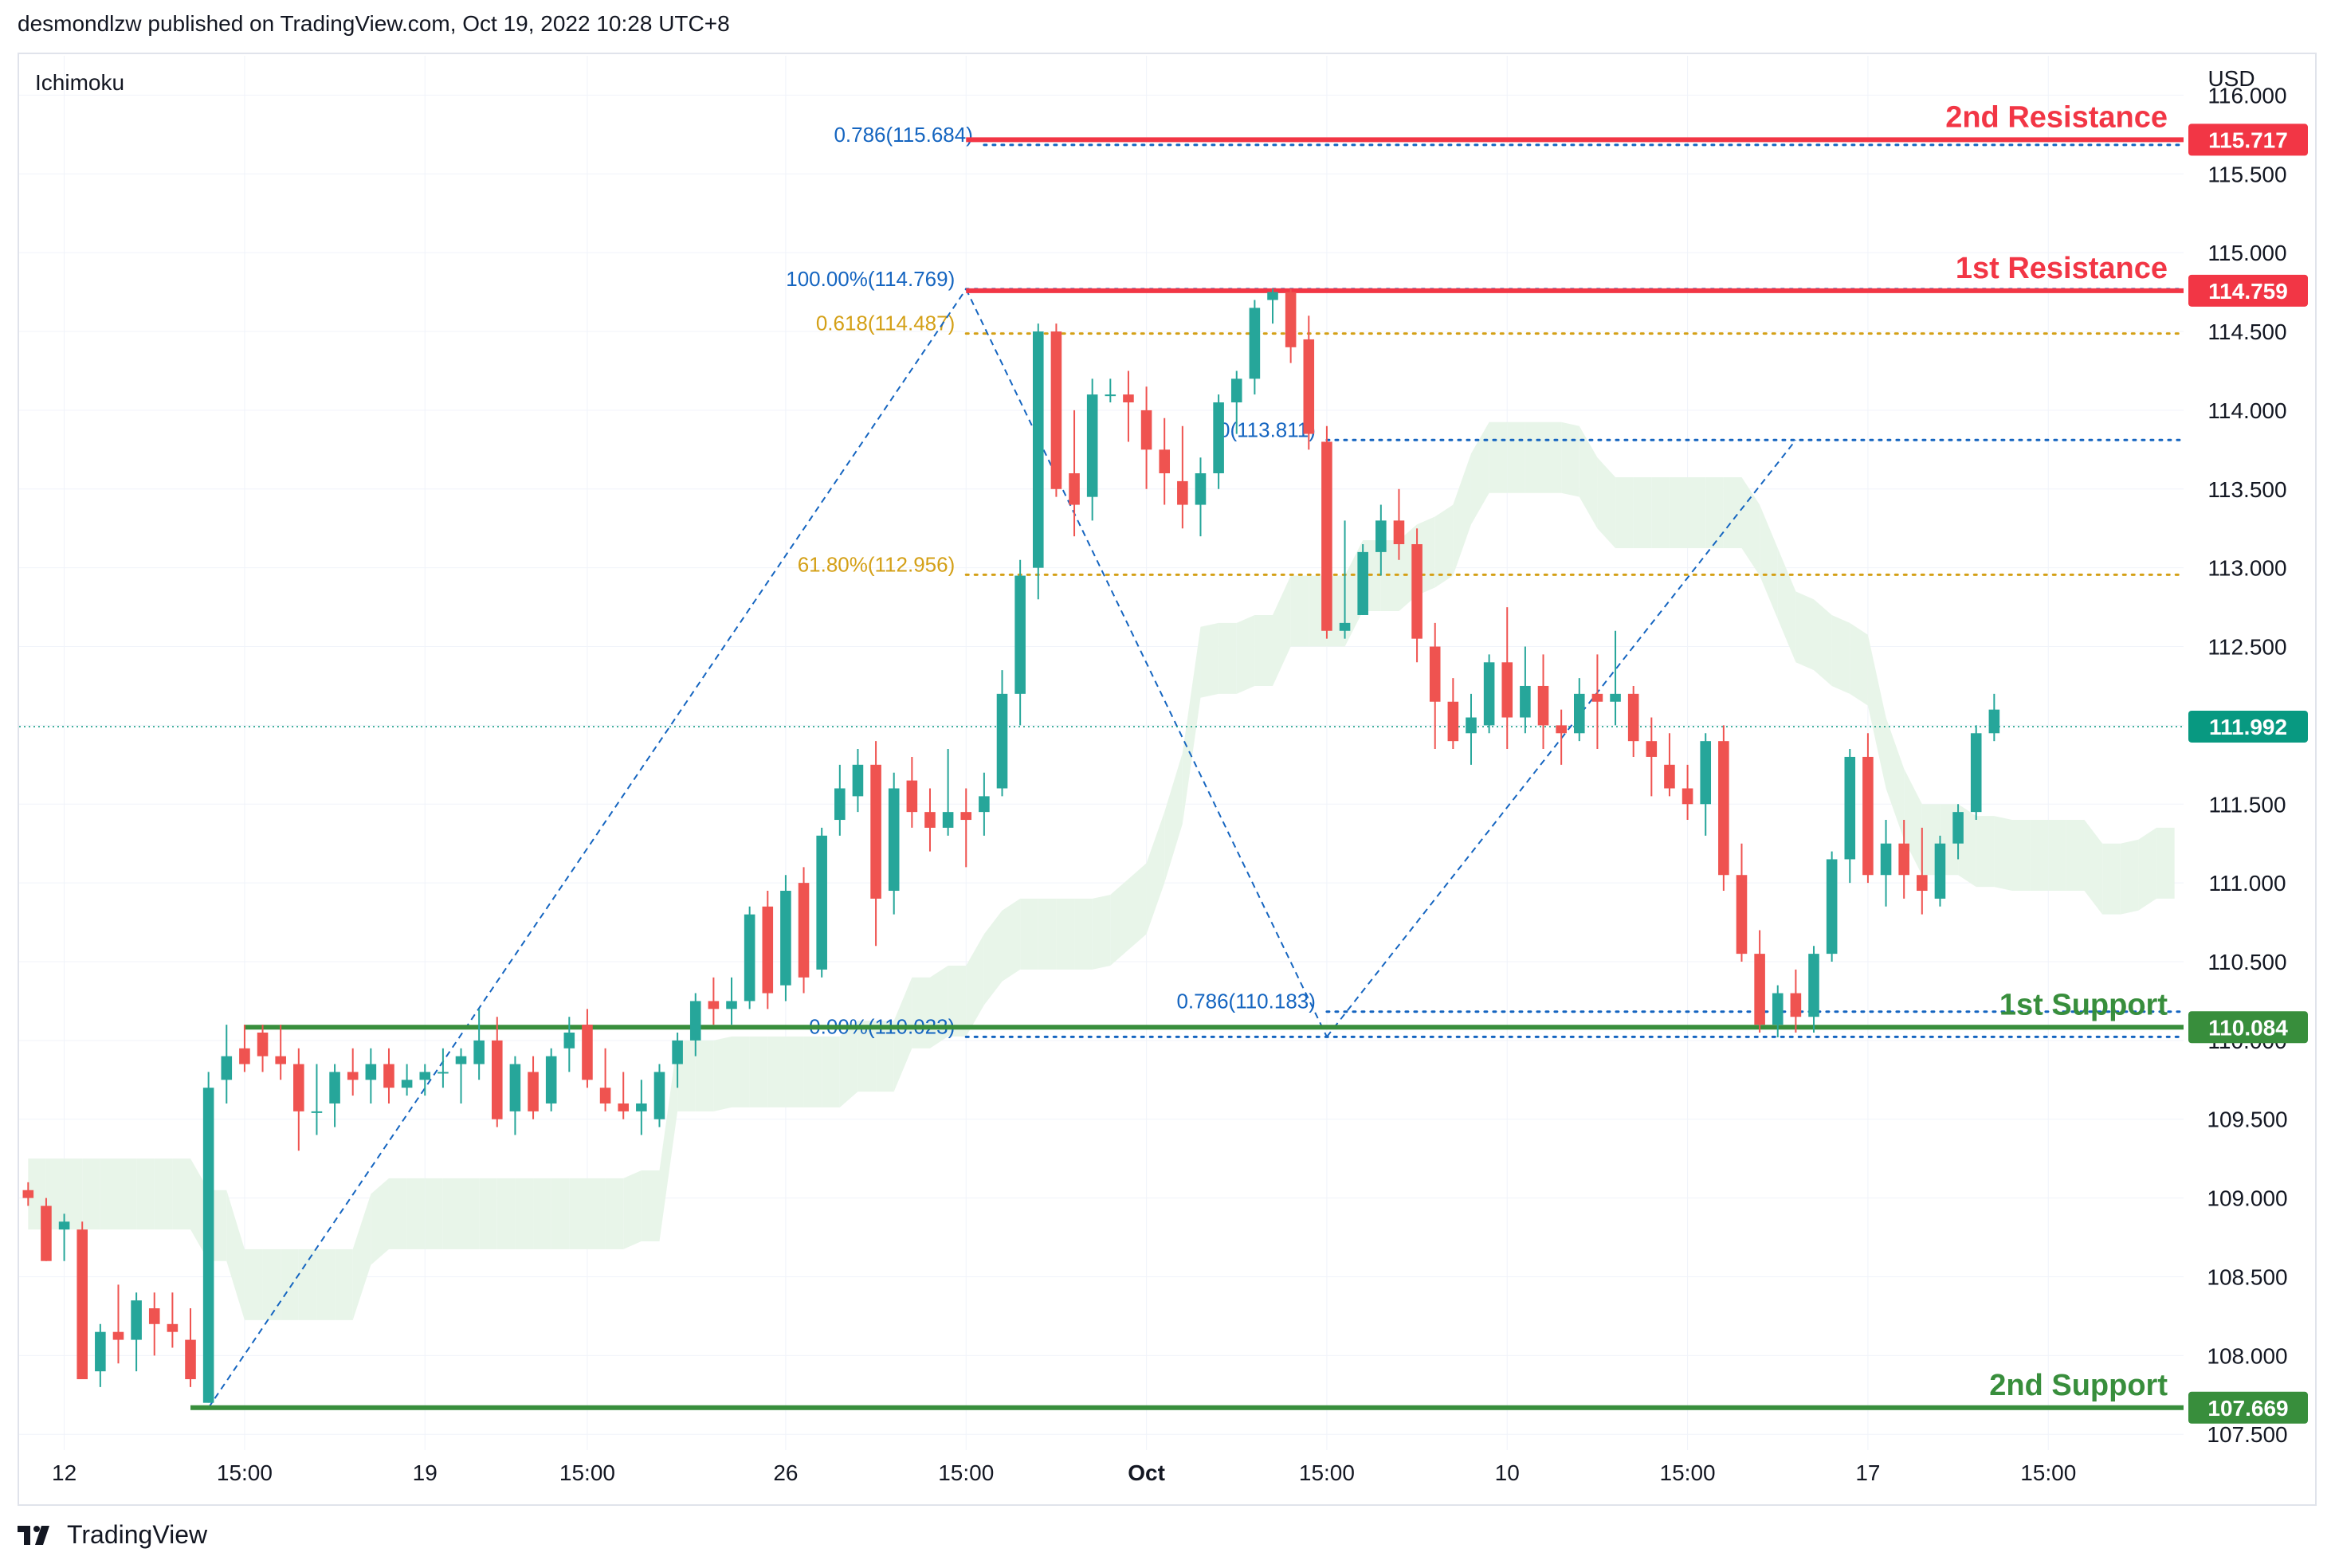 This screenshot has width=2331, height=1568. What do you see at coordinates (2247, 883) in the screenshot?
I see `y-tick-label: 111.000` at bounding box center [2247, 883].